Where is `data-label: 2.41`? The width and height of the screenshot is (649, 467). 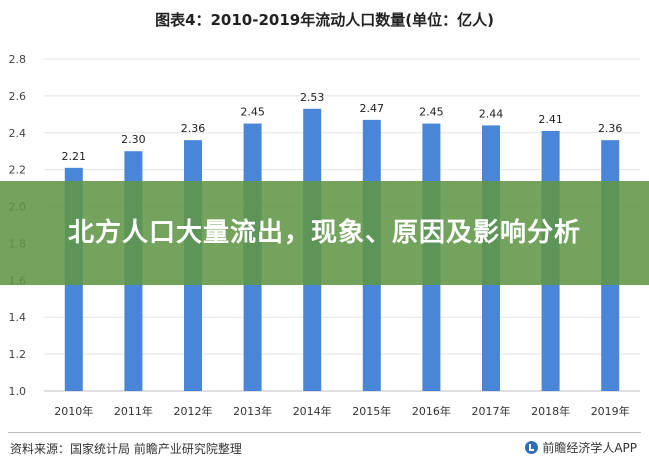 data-label: 2.41 is located at coordinates (550, 119).